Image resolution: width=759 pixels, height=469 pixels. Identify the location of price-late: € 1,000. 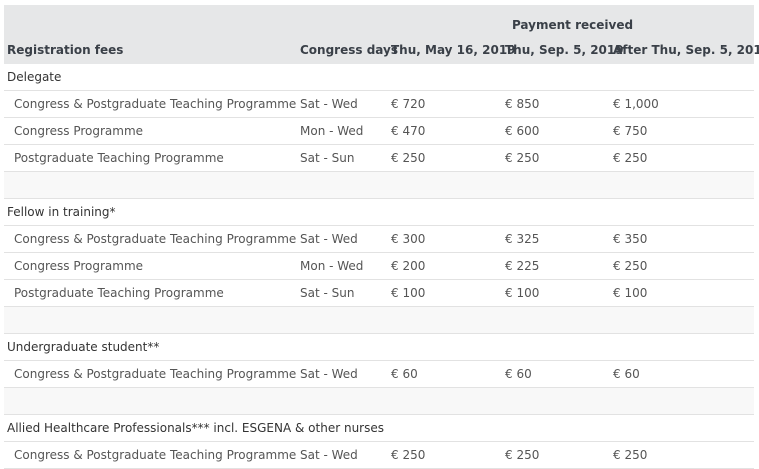
(682, 104).